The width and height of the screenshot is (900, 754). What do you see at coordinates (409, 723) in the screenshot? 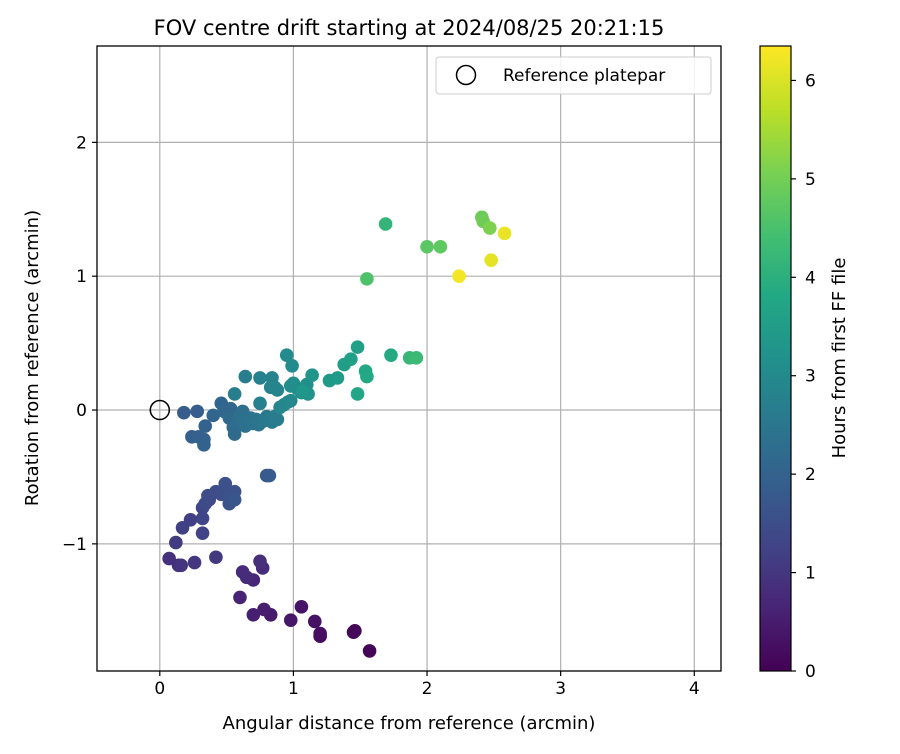
I see `x-axis-label: Angular distance from reference (arcmin)` at bounding box center [409, 723].